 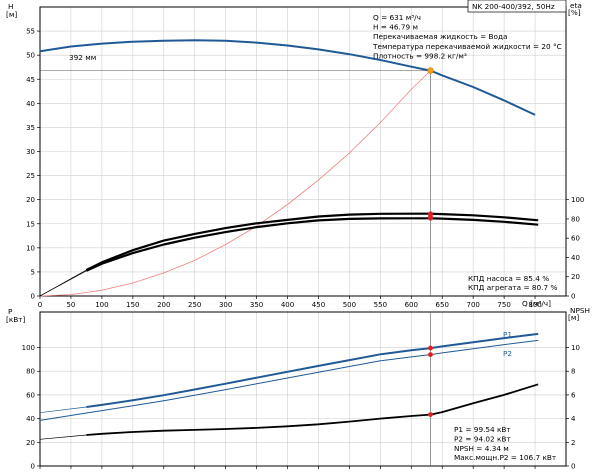 I want to click on unit-efficiency-curve-thin-start, so click(x=63, y=283).